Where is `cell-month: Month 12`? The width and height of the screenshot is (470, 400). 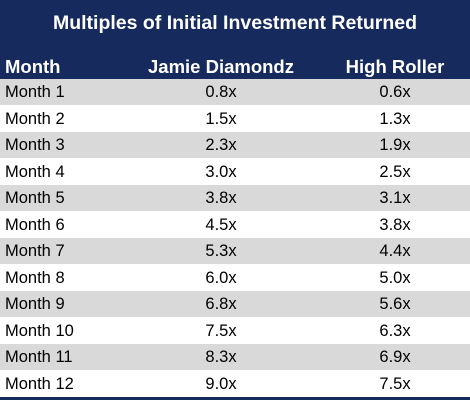
cell-month: Month 12 is located at coordinates (39, 384).